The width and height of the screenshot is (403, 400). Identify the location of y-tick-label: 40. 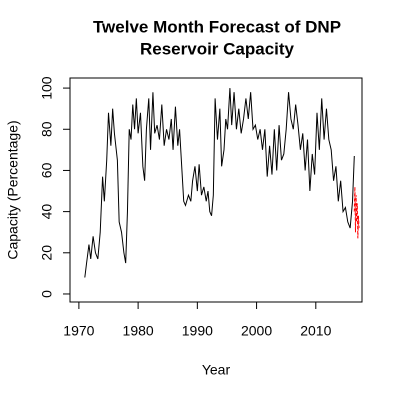
(47, 212).